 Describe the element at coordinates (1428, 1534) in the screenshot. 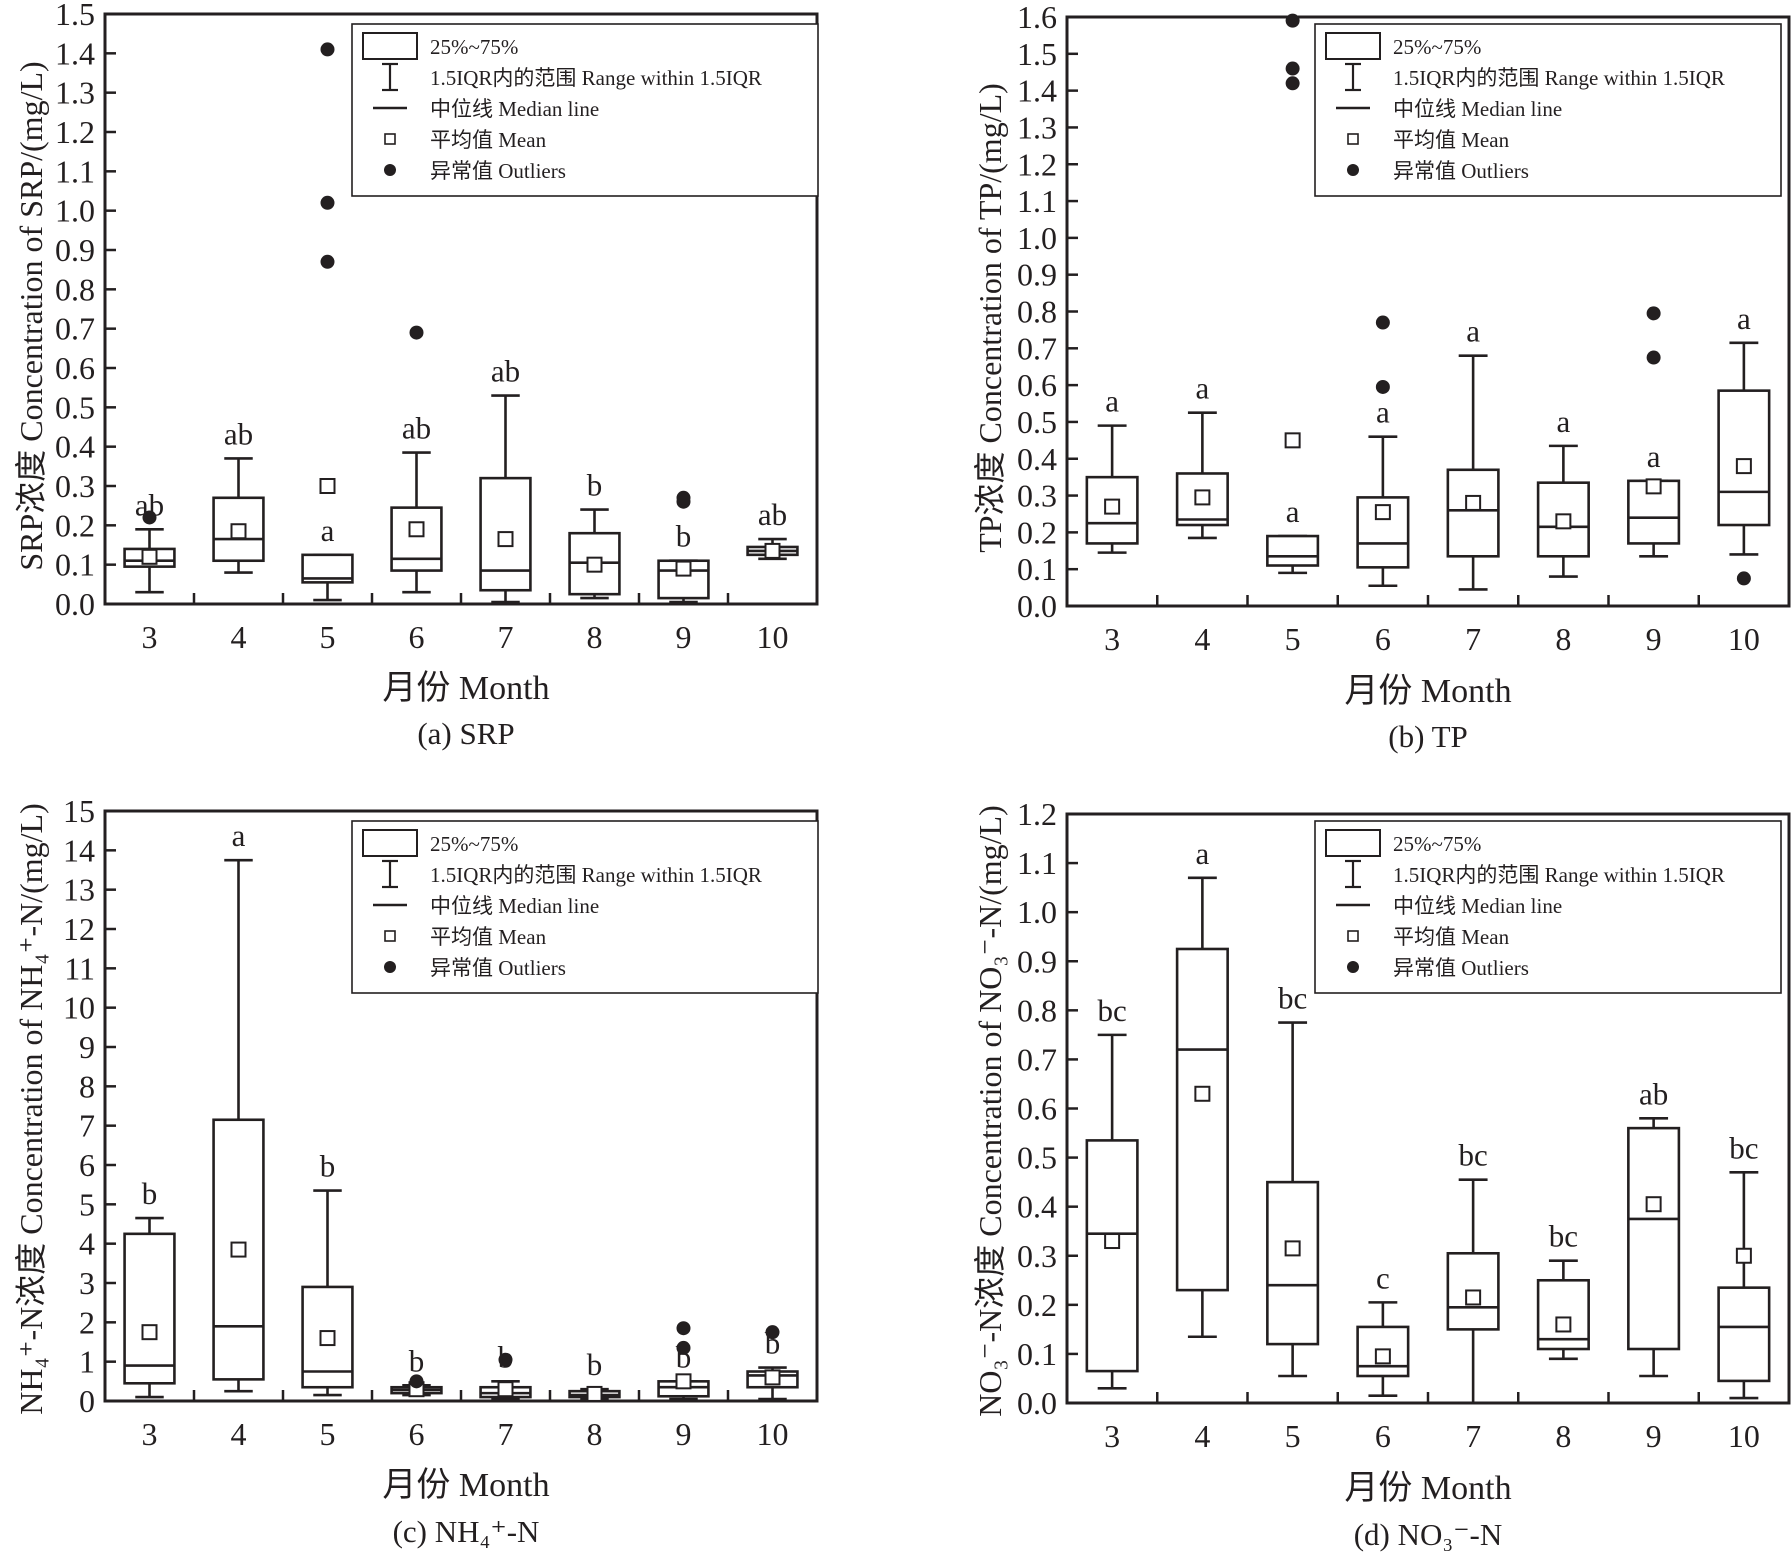

I see `panel-caption: (d) NO₃⁻-N` at that location.